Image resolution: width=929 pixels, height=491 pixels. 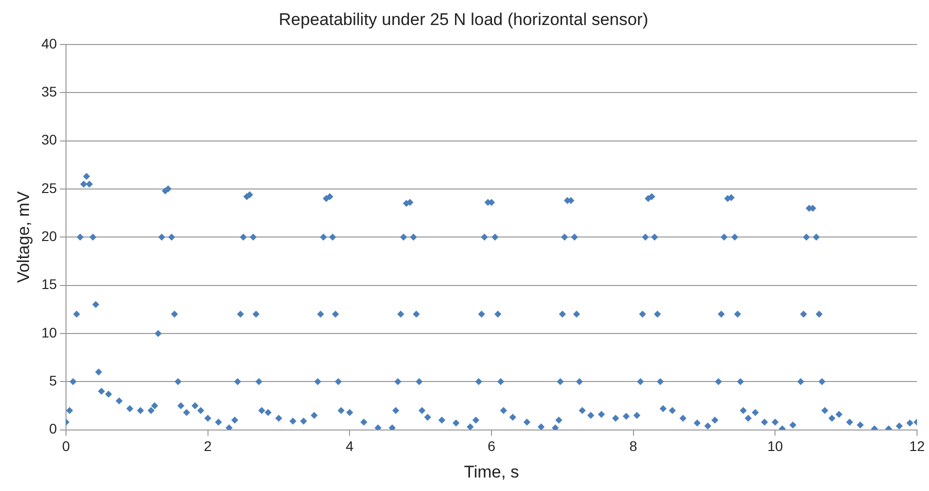 What do you see at coordinates (49, 236) in the screenshot?
I see `y-tick-label: 20` at bounding box center [49, 236].